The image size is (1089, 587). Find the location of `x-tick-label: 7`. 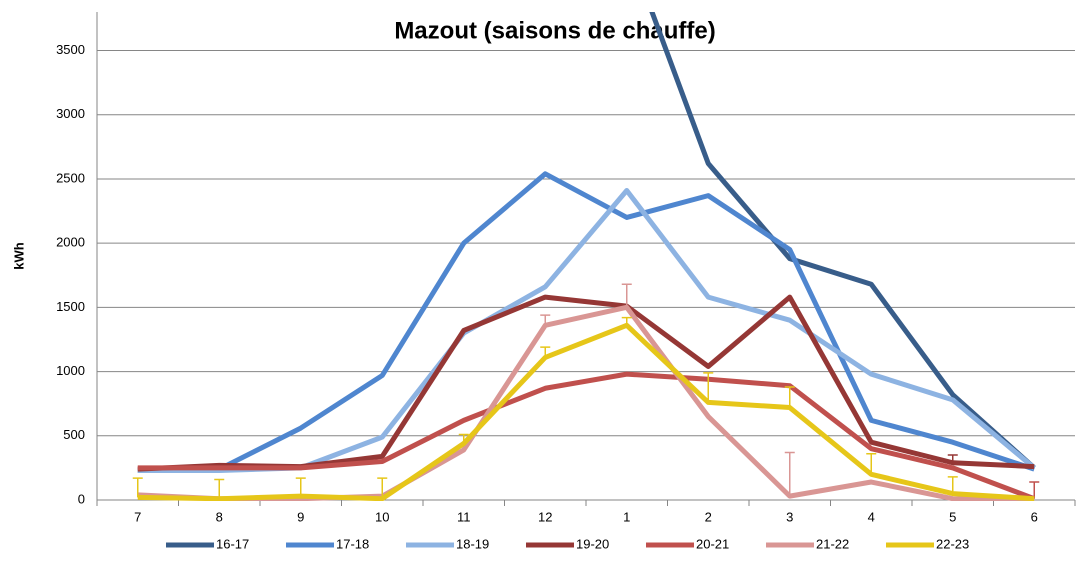

x-tick-label: 7 is located at coordinates (137, 516).